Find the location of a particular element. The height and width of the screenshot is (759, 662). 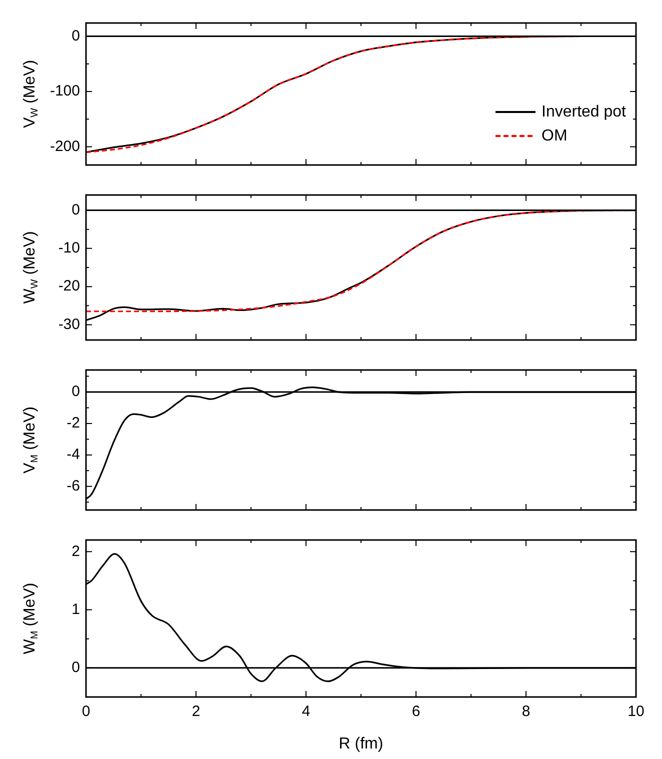

y-tick-label: -200 is located at coordinates (65, 146).